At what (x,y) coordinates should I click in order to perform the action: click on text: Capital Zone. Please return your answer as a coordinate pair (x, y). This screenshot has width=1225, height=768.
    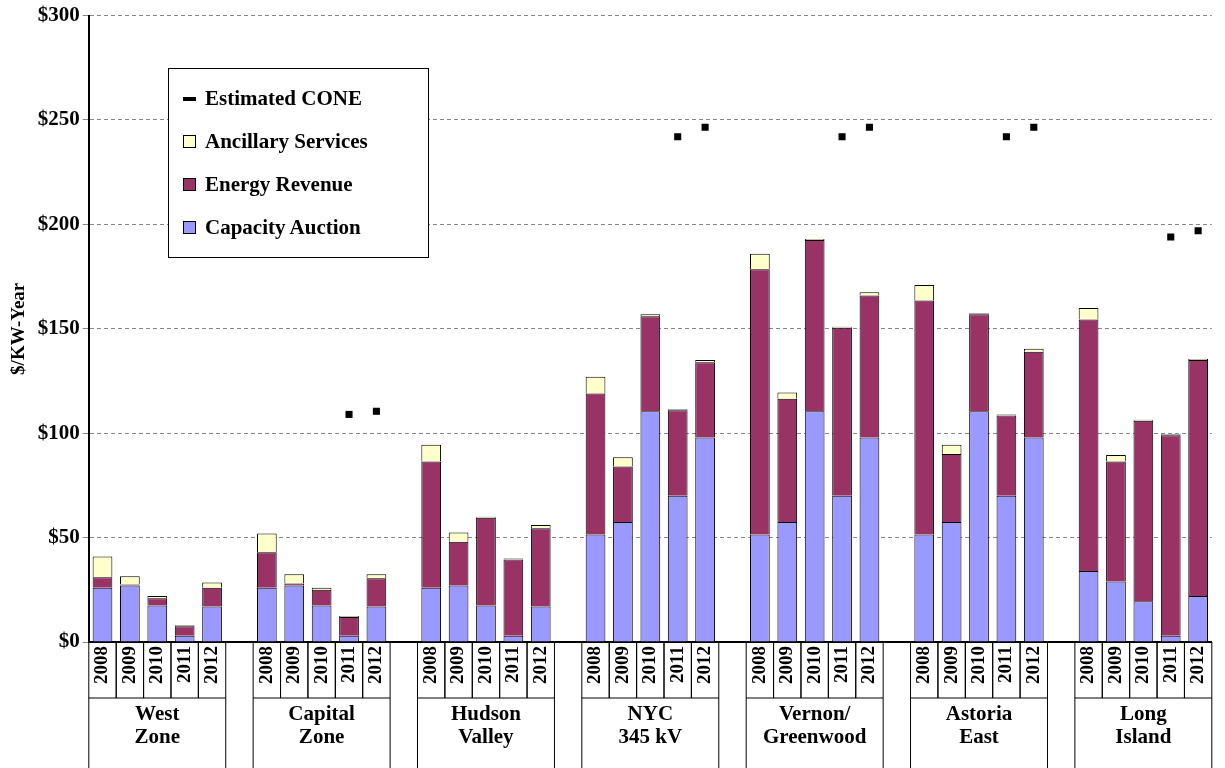
    Looking at the image, I should click on (322, 724).